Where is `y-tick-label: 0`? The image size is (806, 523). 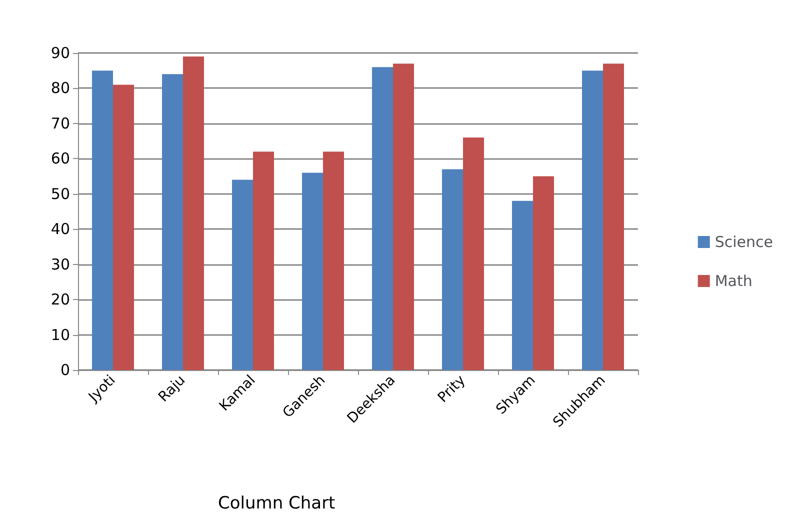
y-tick-label: 0 is located at coordinates (65, 370).